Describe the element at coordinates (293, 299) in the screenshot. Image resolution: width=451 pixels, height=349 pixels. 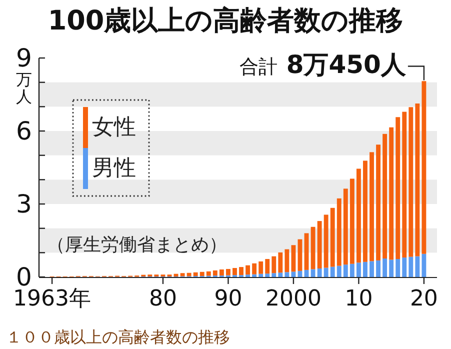
I see `x-tick-label: 2000` at that location.